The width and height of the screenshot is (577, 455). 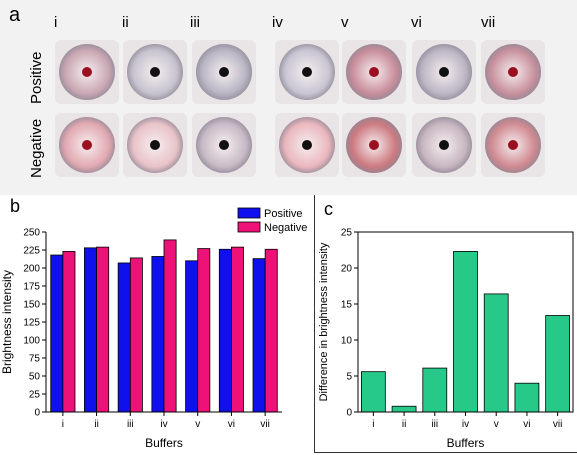 I want to click on bar-ii, so click(x=404, y=409).